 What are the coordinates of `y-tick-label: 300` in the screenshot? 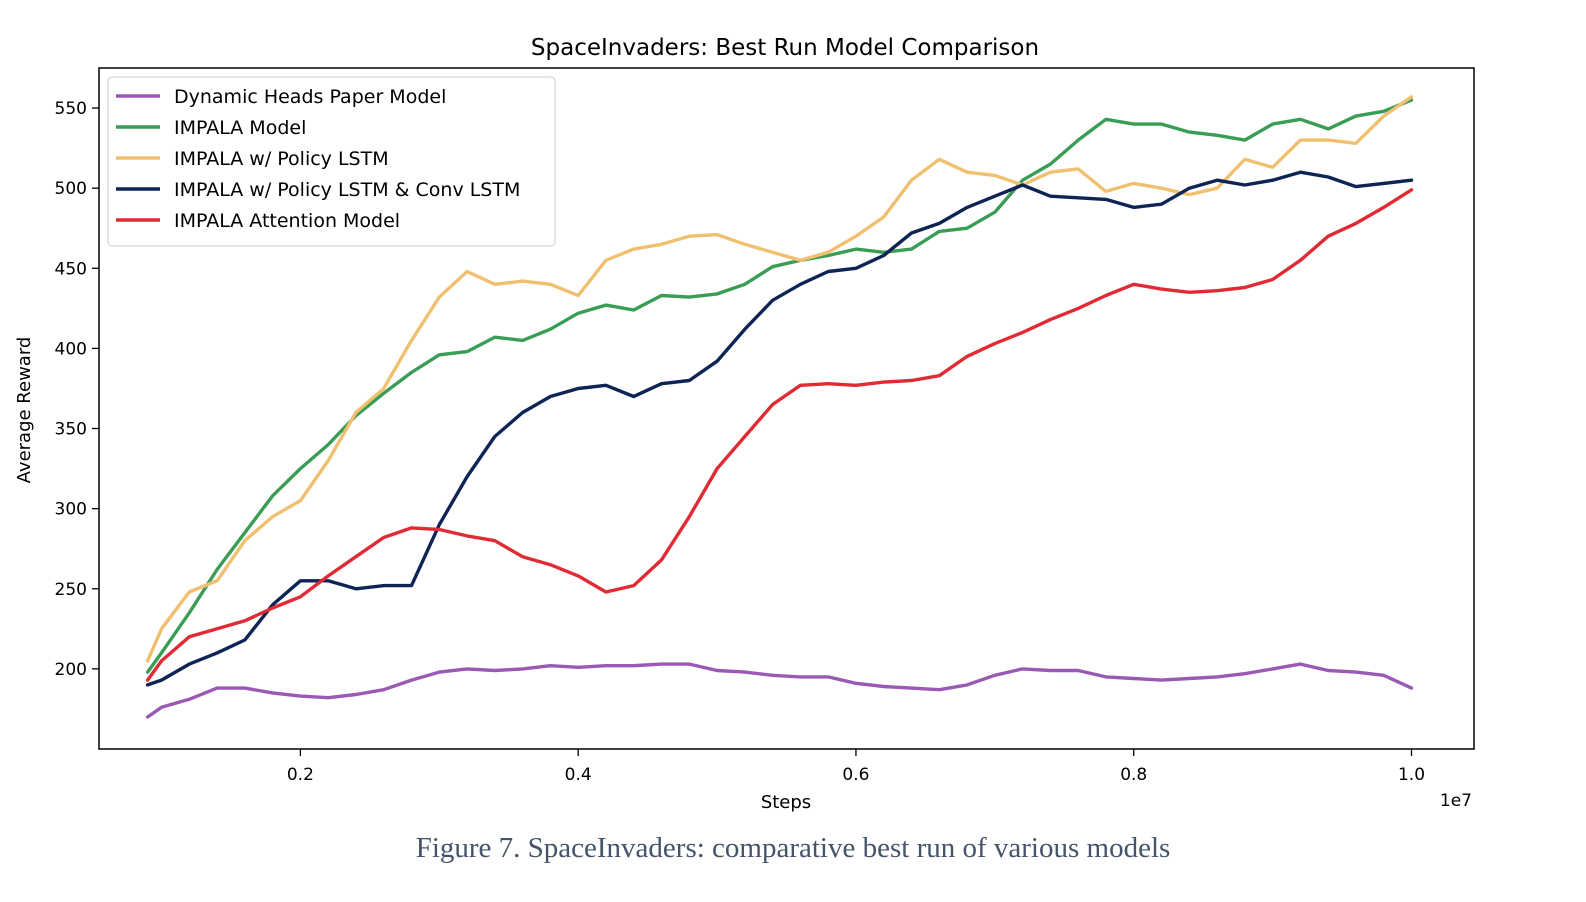 It's located at (71, 510).